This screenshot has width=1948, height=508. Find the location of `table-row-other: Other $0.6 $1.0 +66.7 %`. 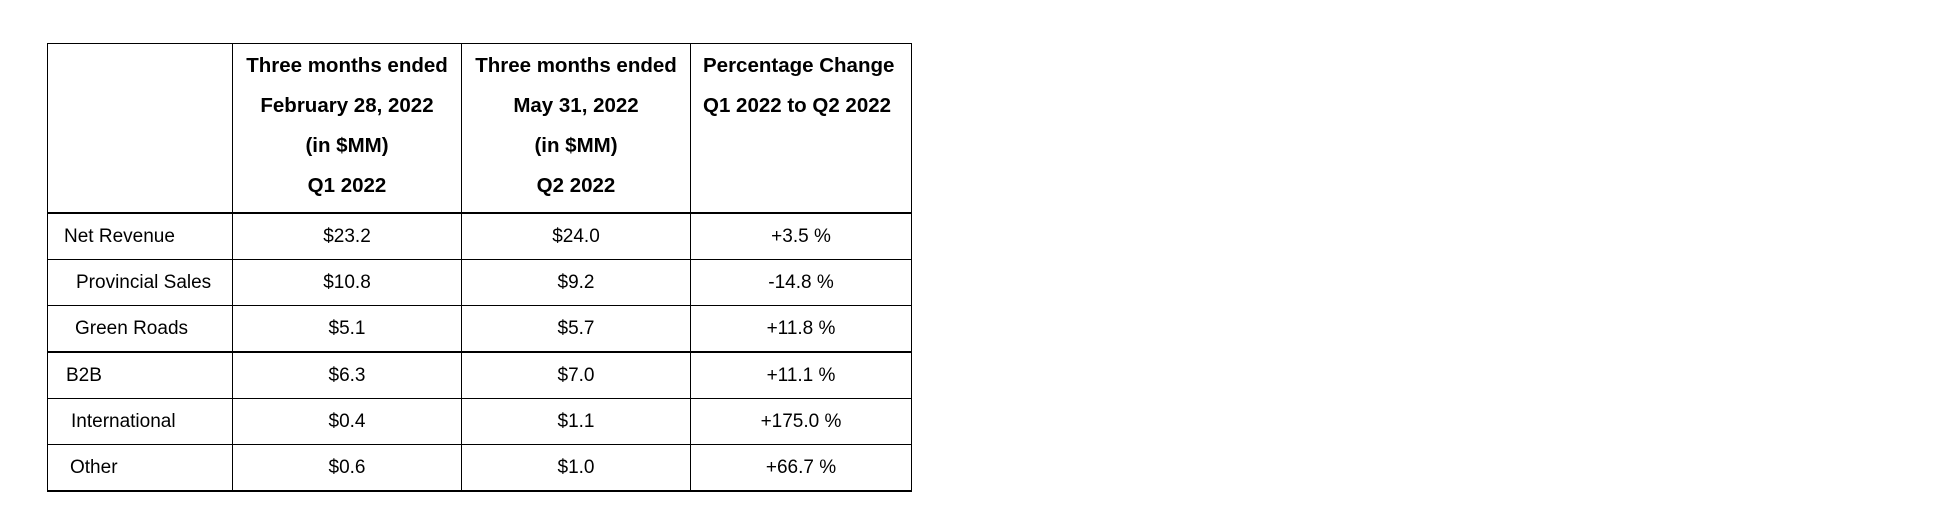

table-row-other: Other $0.6 $1.0 +66.7 % is located at coordinates (479, 468).